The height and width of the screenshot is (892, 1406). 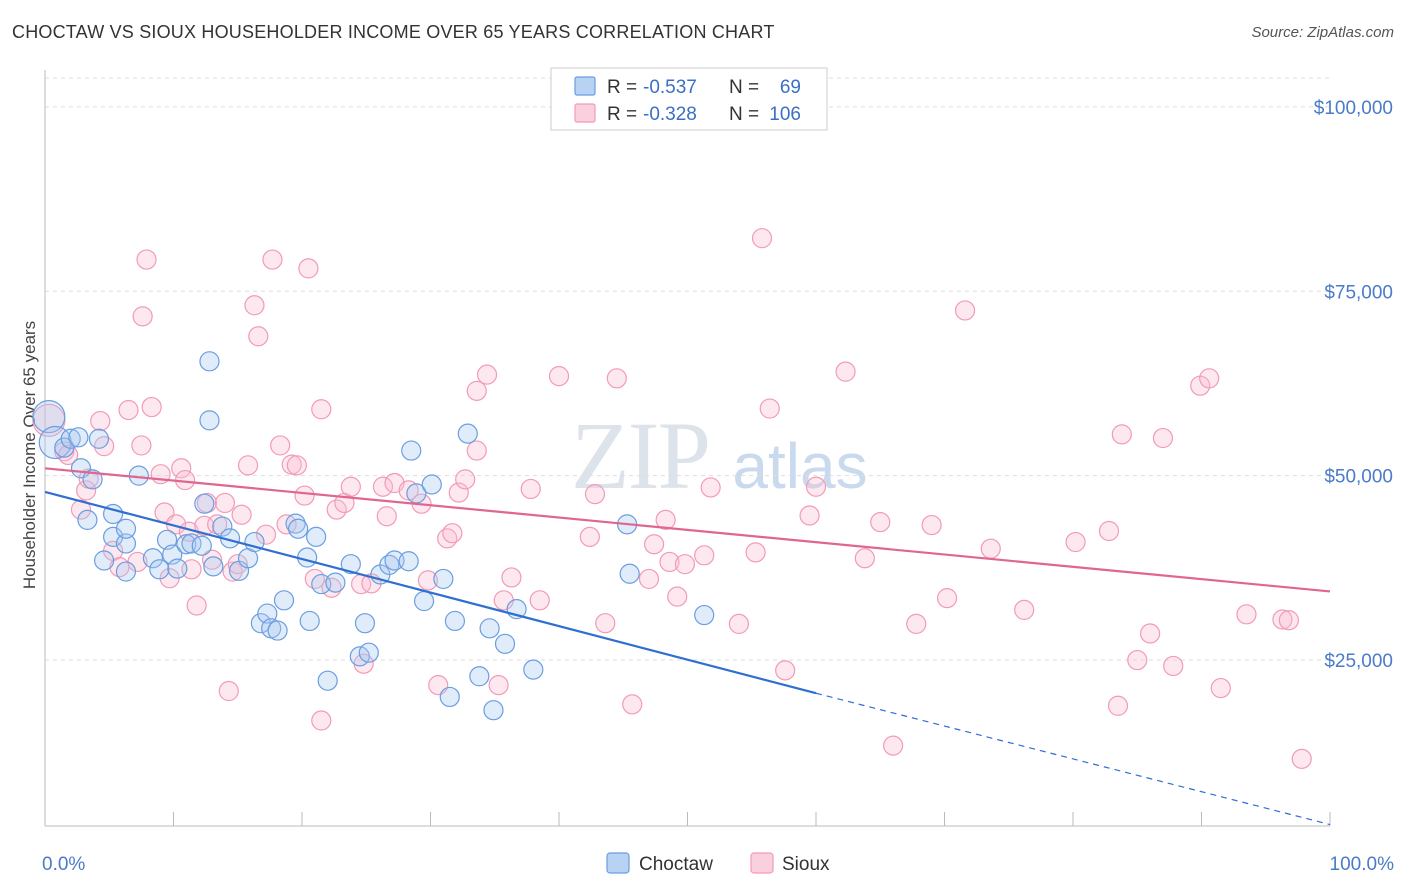 I want to click on y-axis-label: Householder Income Over 65 years, so click(x=29, y=455).